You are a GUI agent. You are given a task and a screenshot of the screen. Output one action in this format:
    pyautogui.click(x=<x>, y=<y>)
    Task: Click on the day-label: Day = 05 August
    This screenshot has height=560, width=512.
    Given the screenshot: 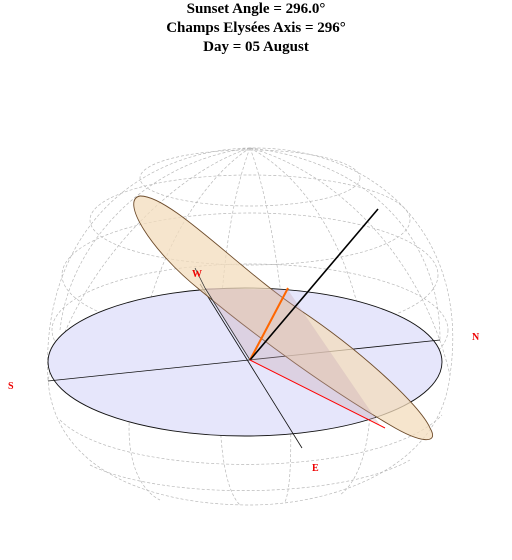 What is the action you would take?
    pyautogui.click(x=256, y=47)
    